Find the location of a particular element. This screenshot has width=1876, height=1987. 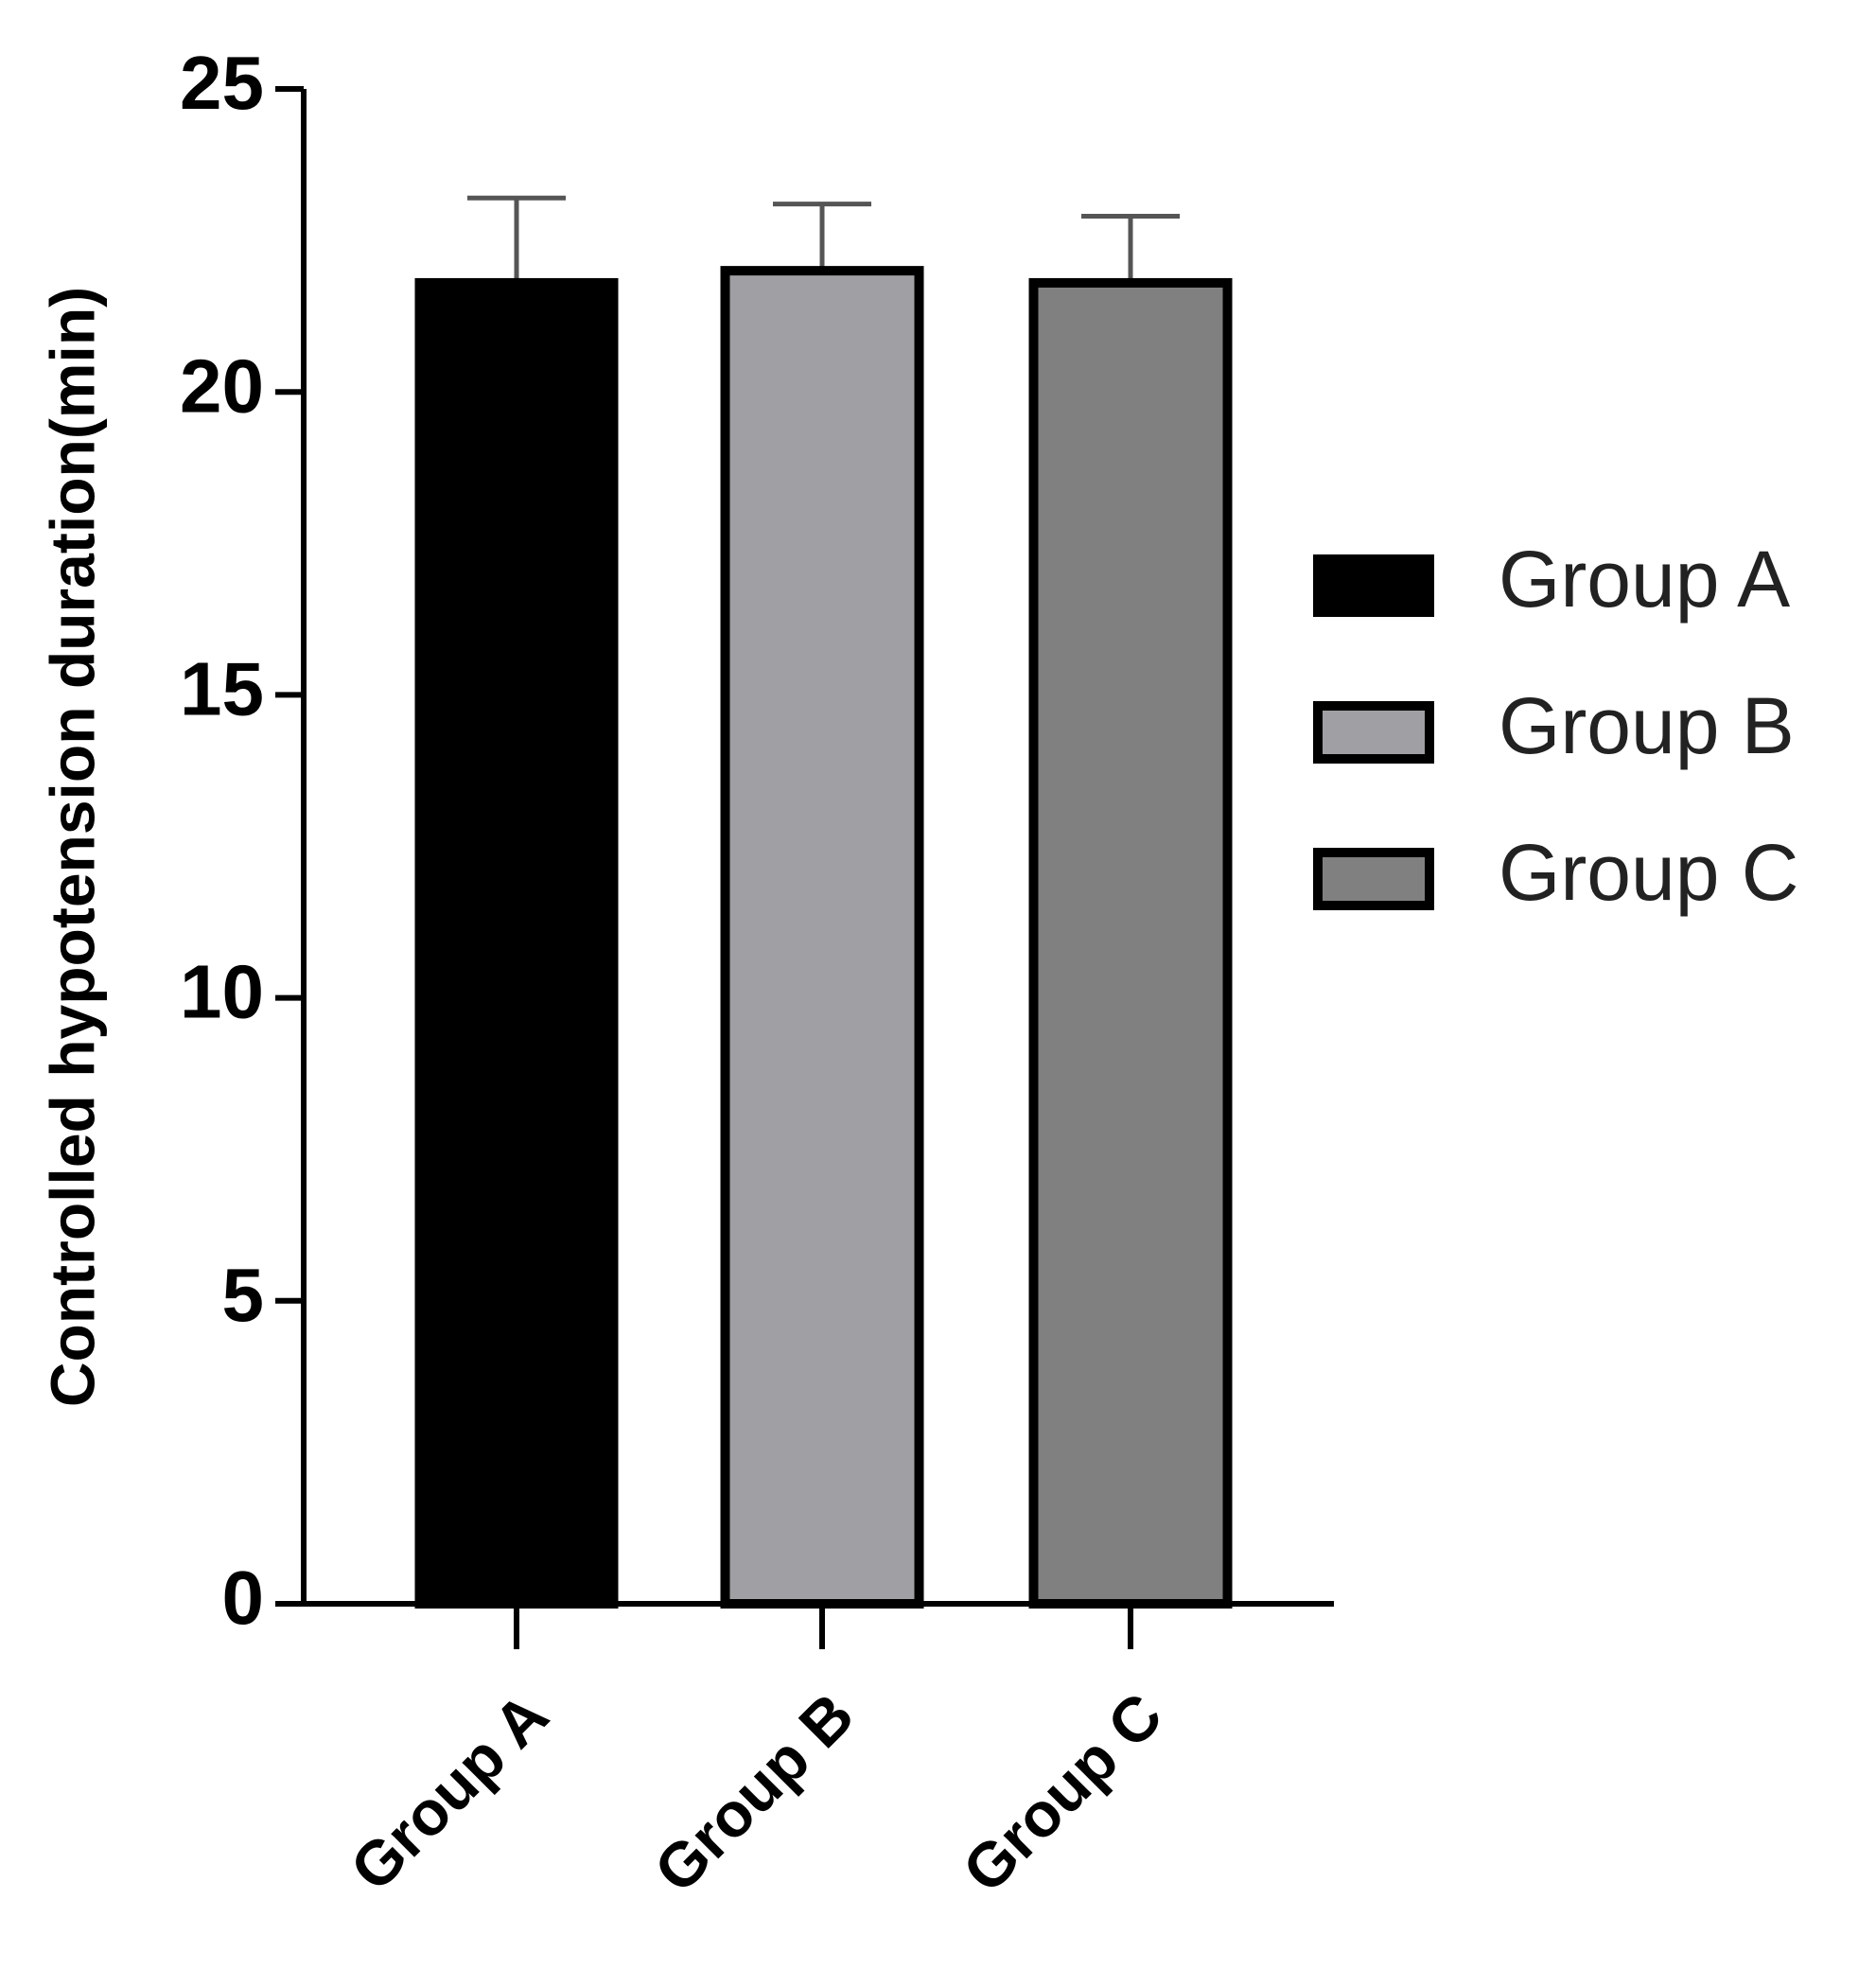

legend-label: Group B is located at coordinates (1647, 725).